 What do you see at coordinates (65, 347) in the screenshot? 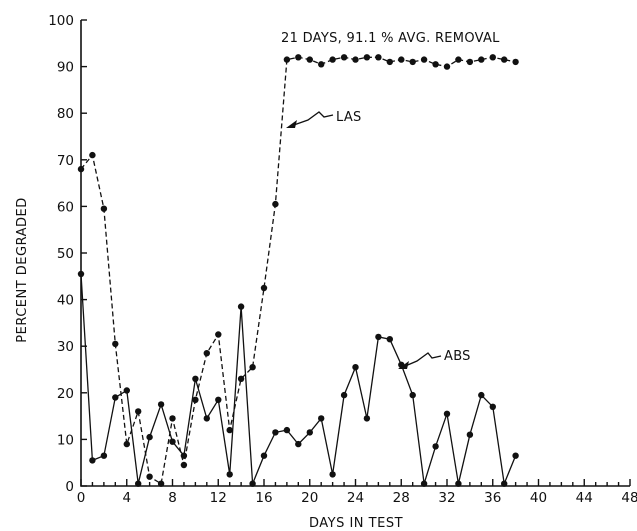
I see `y-tick-label: 30` at bounding box center [65, 347].